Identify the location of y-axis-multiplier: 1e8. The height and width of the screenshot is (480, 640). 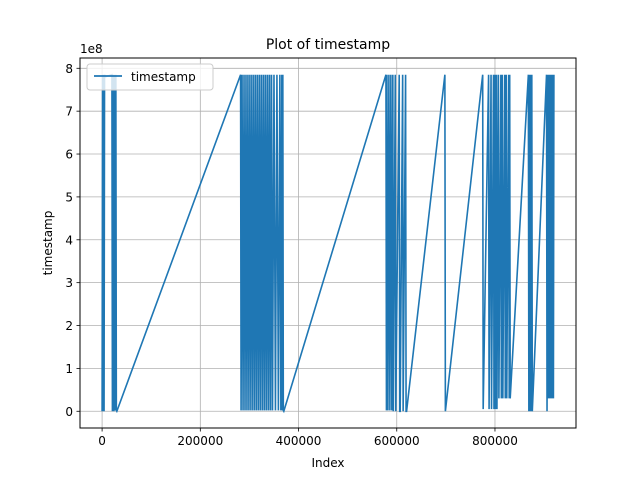
(91, 49).